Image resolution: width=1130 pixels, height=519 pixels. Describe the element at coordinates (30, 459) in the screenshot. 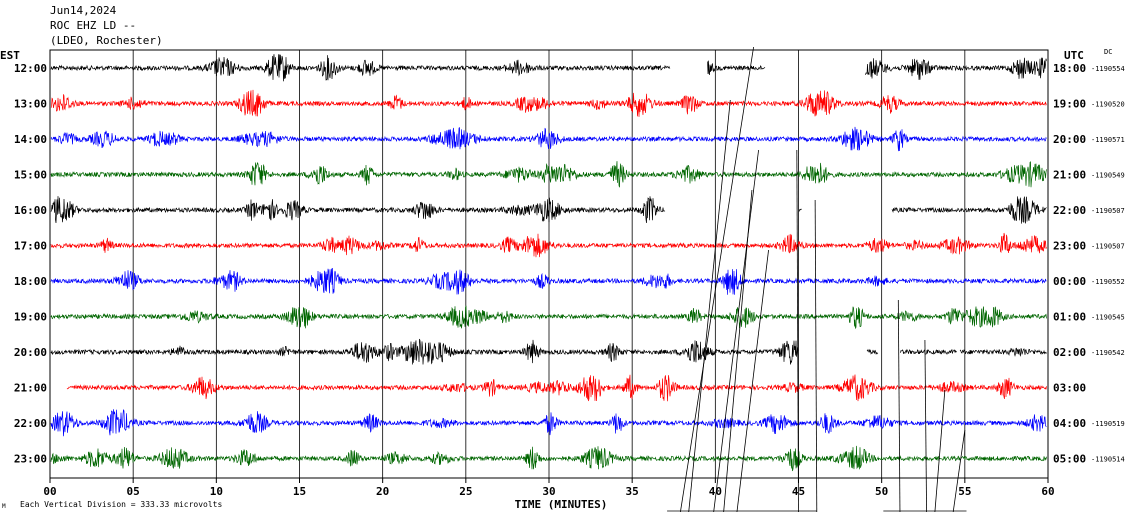

I see `est-hour-label: 23:00` at that location.